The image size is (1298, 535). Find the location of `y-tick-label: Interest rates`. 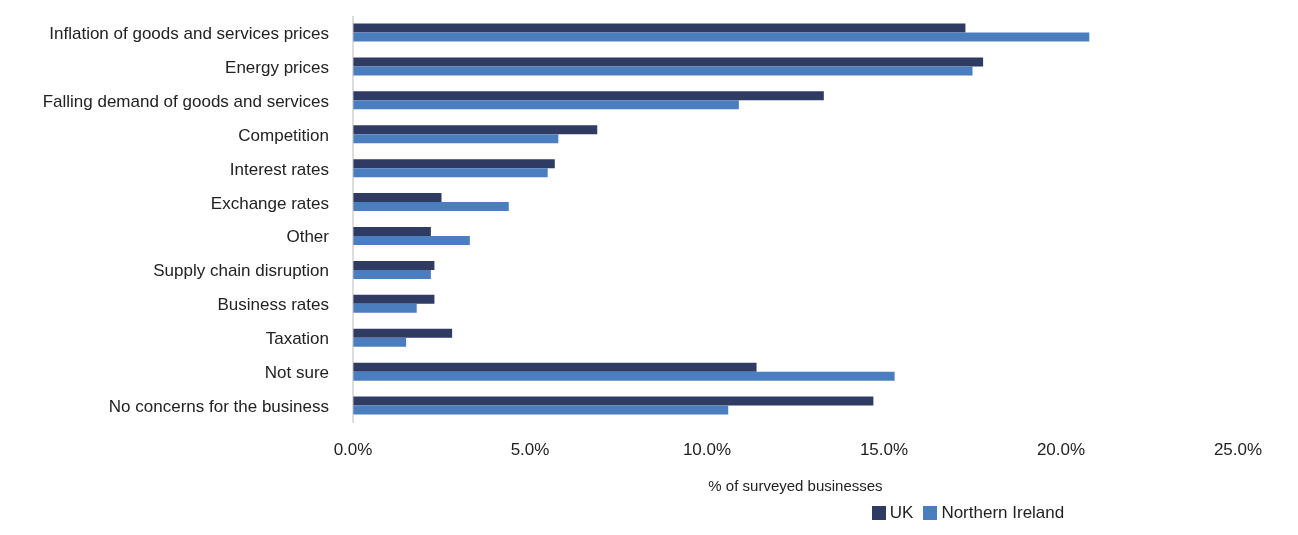

y-tick-label: Interest rates is located at coordinates (279, 169).